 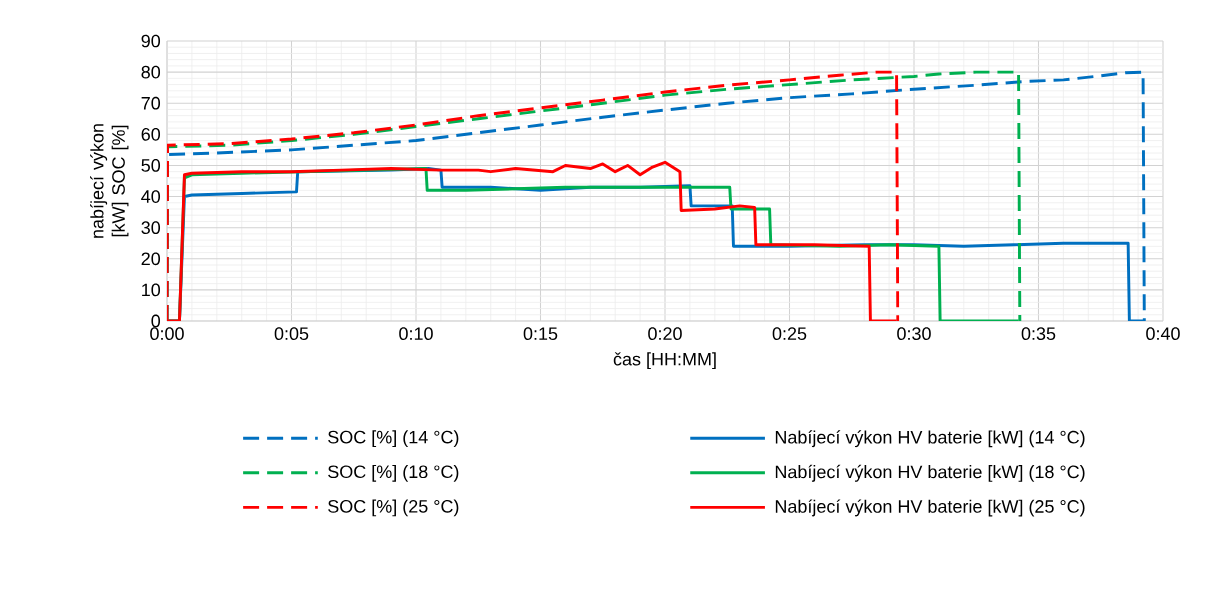 I want to click on x-tick-label: 0:20, so click(x=665, y=333).